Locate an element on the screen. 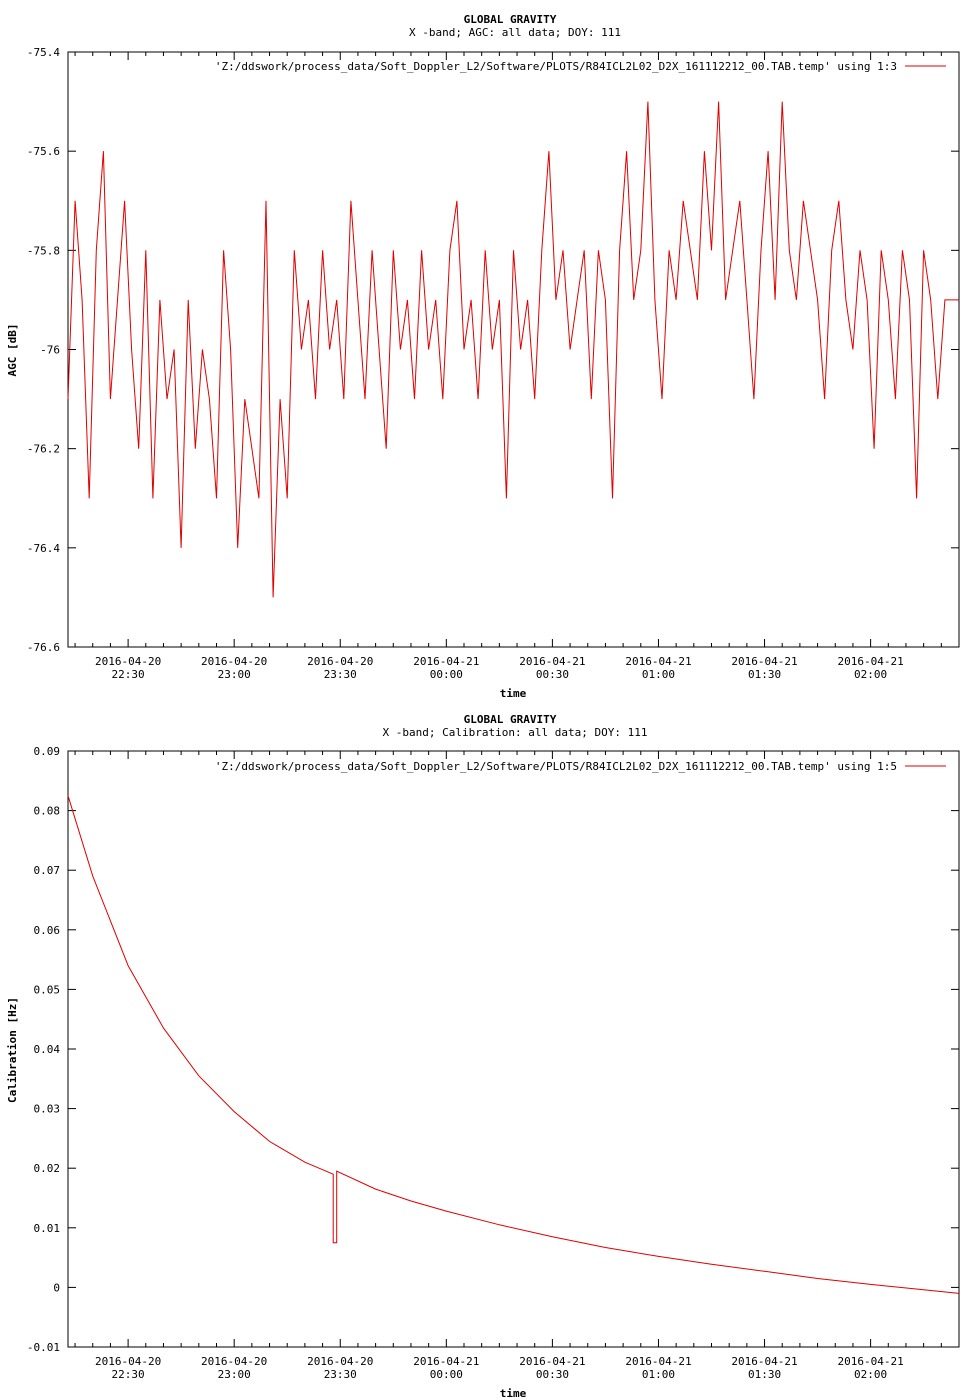 The image size is (980, 1400). agc-x-tick-time: 23:30 is located at coordinates (340, 674).